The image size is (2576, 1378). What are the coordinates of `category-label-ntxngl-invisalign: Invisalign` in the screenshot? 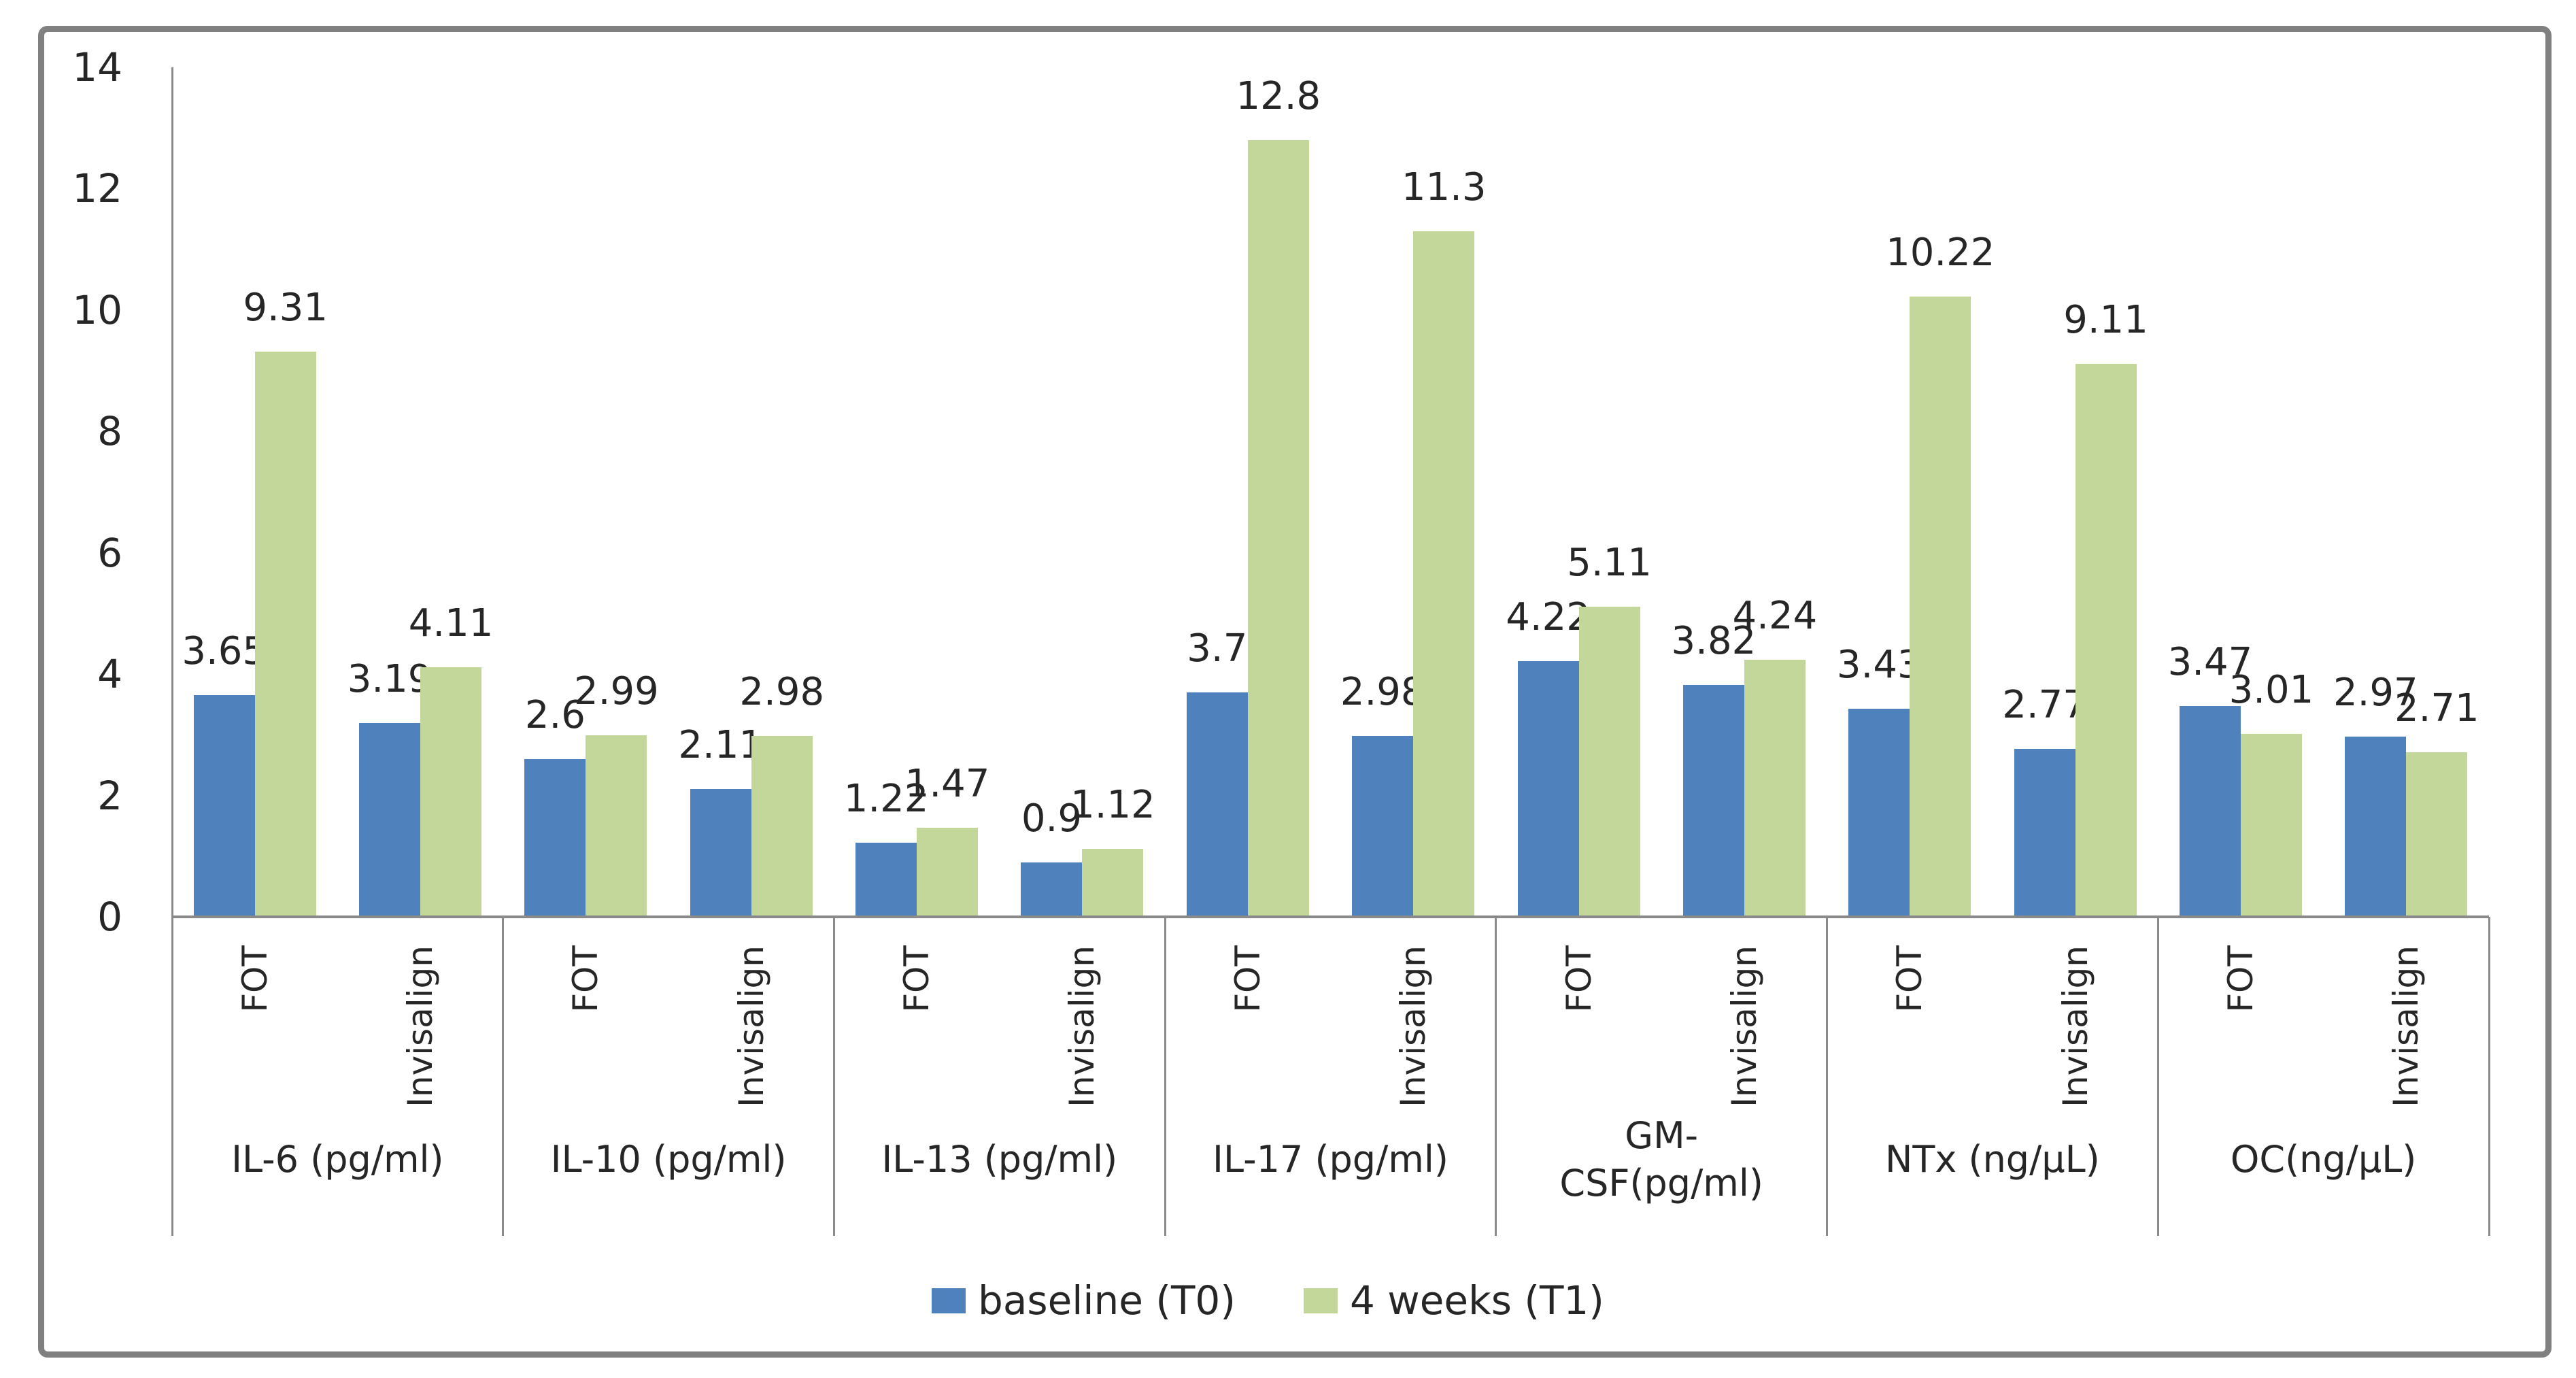 It's located at (2075, 1026).